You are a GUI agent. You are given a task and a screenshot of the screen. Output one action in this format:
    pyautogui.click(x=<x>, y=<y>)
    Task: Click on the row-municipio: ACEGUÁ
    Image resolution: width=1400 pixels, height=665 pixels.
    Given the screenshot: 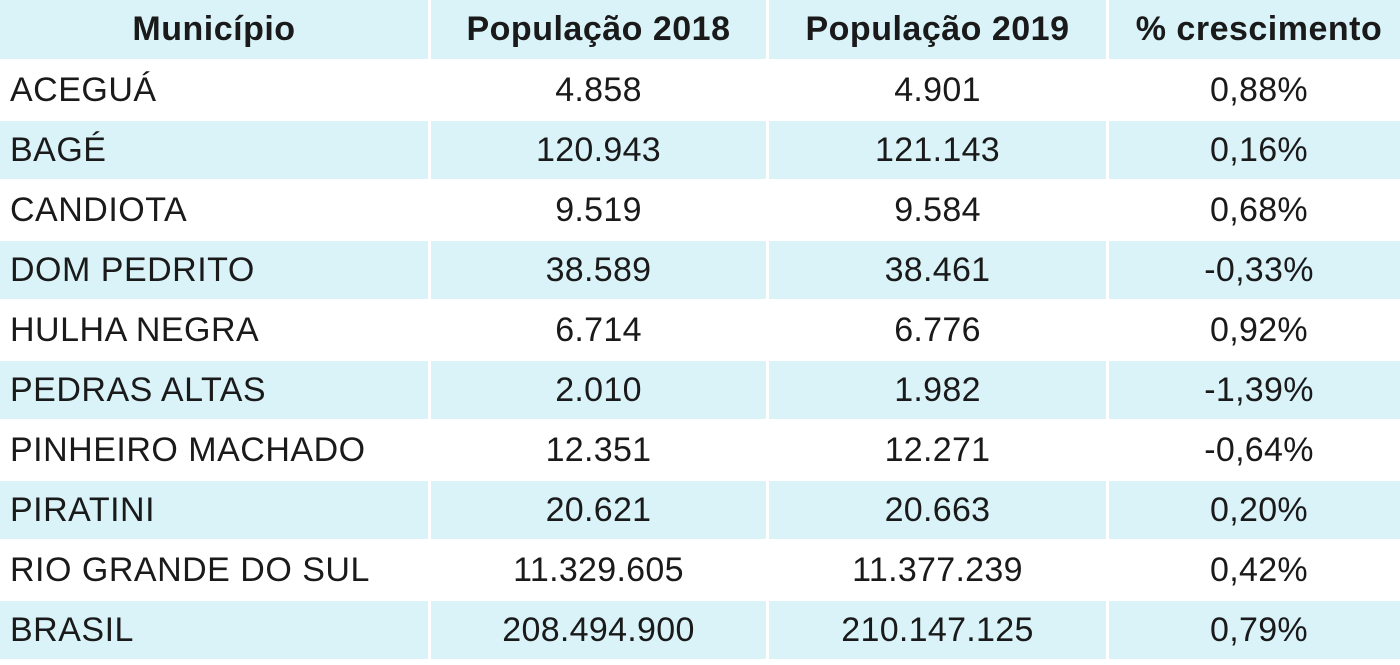 What is the action you would take?
    pyautogui.click(x=214, y=91)
    